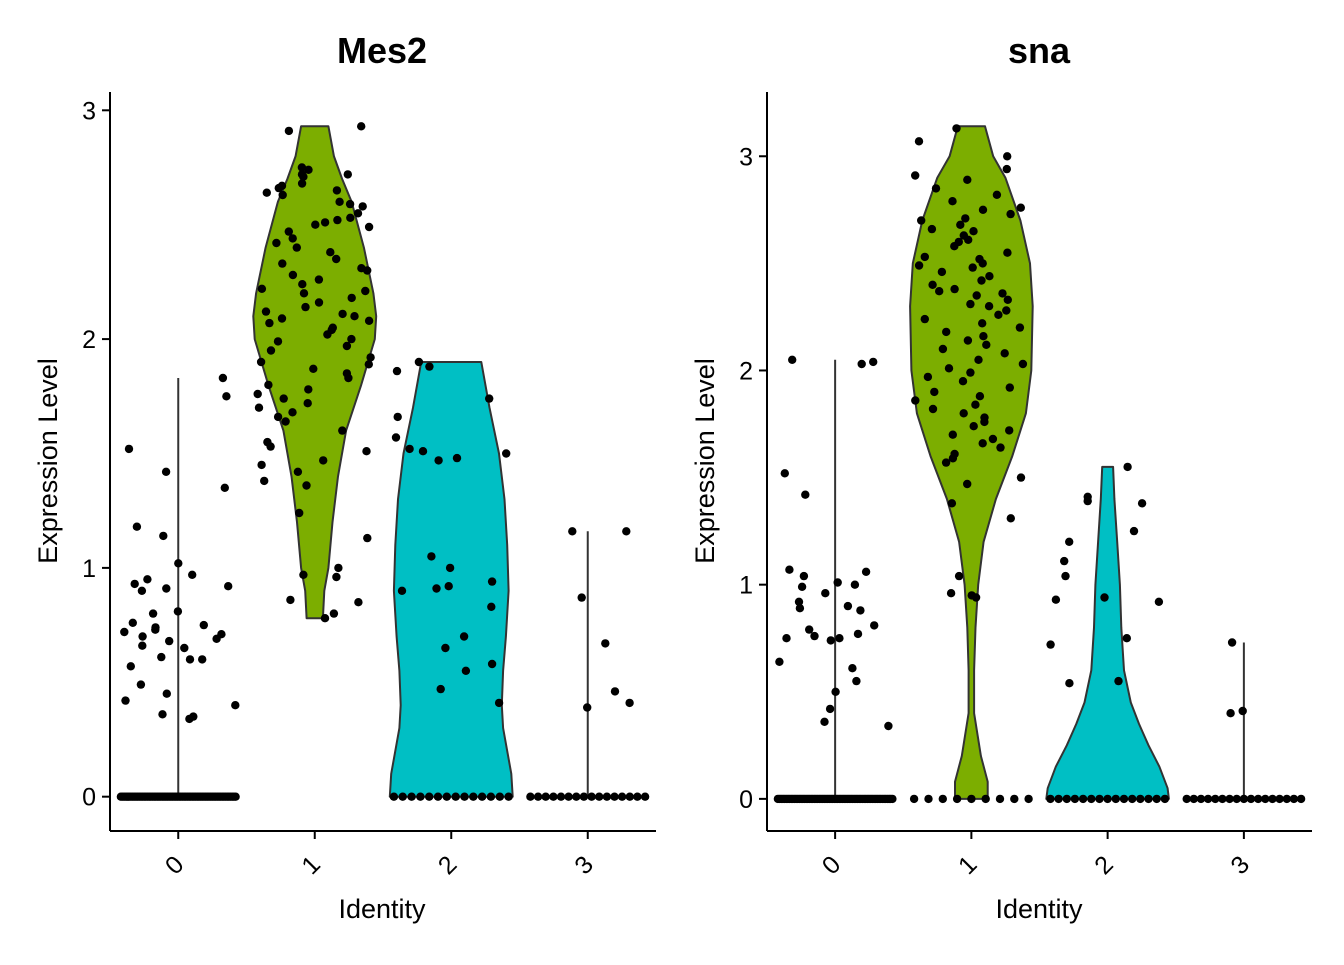 The image size is (1344, 965). What do you see at coordinates (175, 866) in the screenshot?
I see `x-tick-label: 0` at bounding box center [175, 866].